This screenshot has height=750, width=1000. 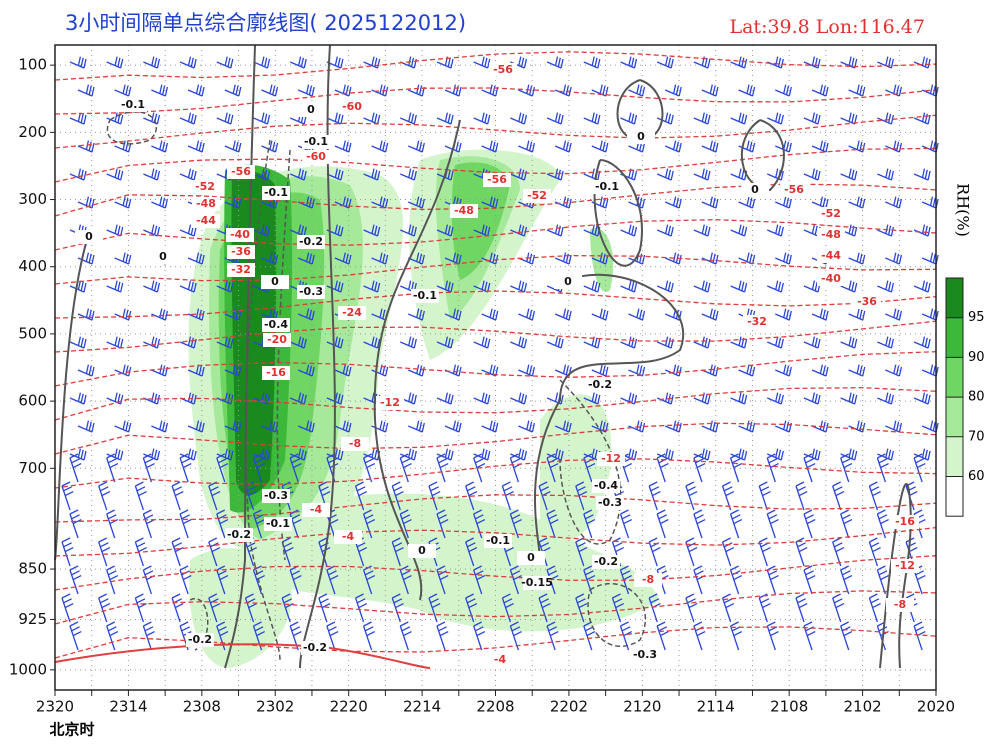 What do you see at coordinates (32, 132) in the screenshot?
I see `y-tick-label: 200` at bounding box center [32, 132].